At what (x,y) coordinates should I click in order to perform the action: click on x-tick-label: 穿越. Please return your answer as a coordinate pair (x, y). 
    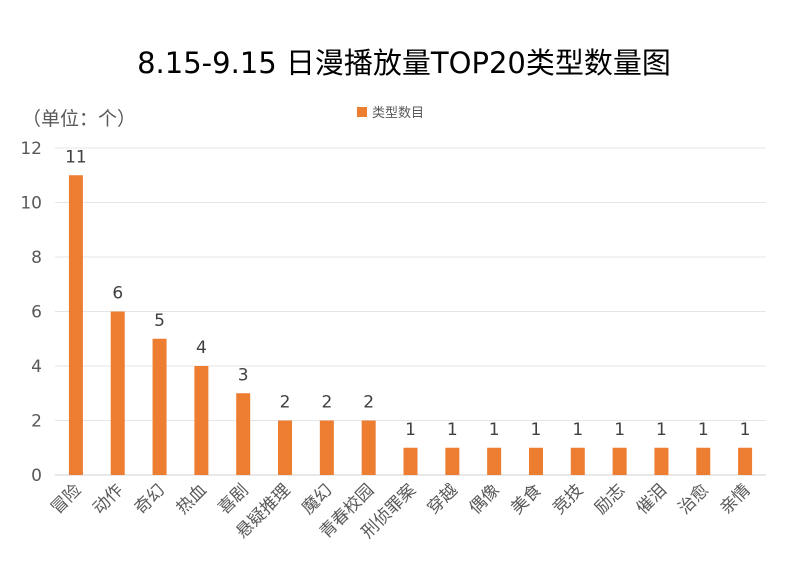
    Looking at the image, I should click on (443, 499).